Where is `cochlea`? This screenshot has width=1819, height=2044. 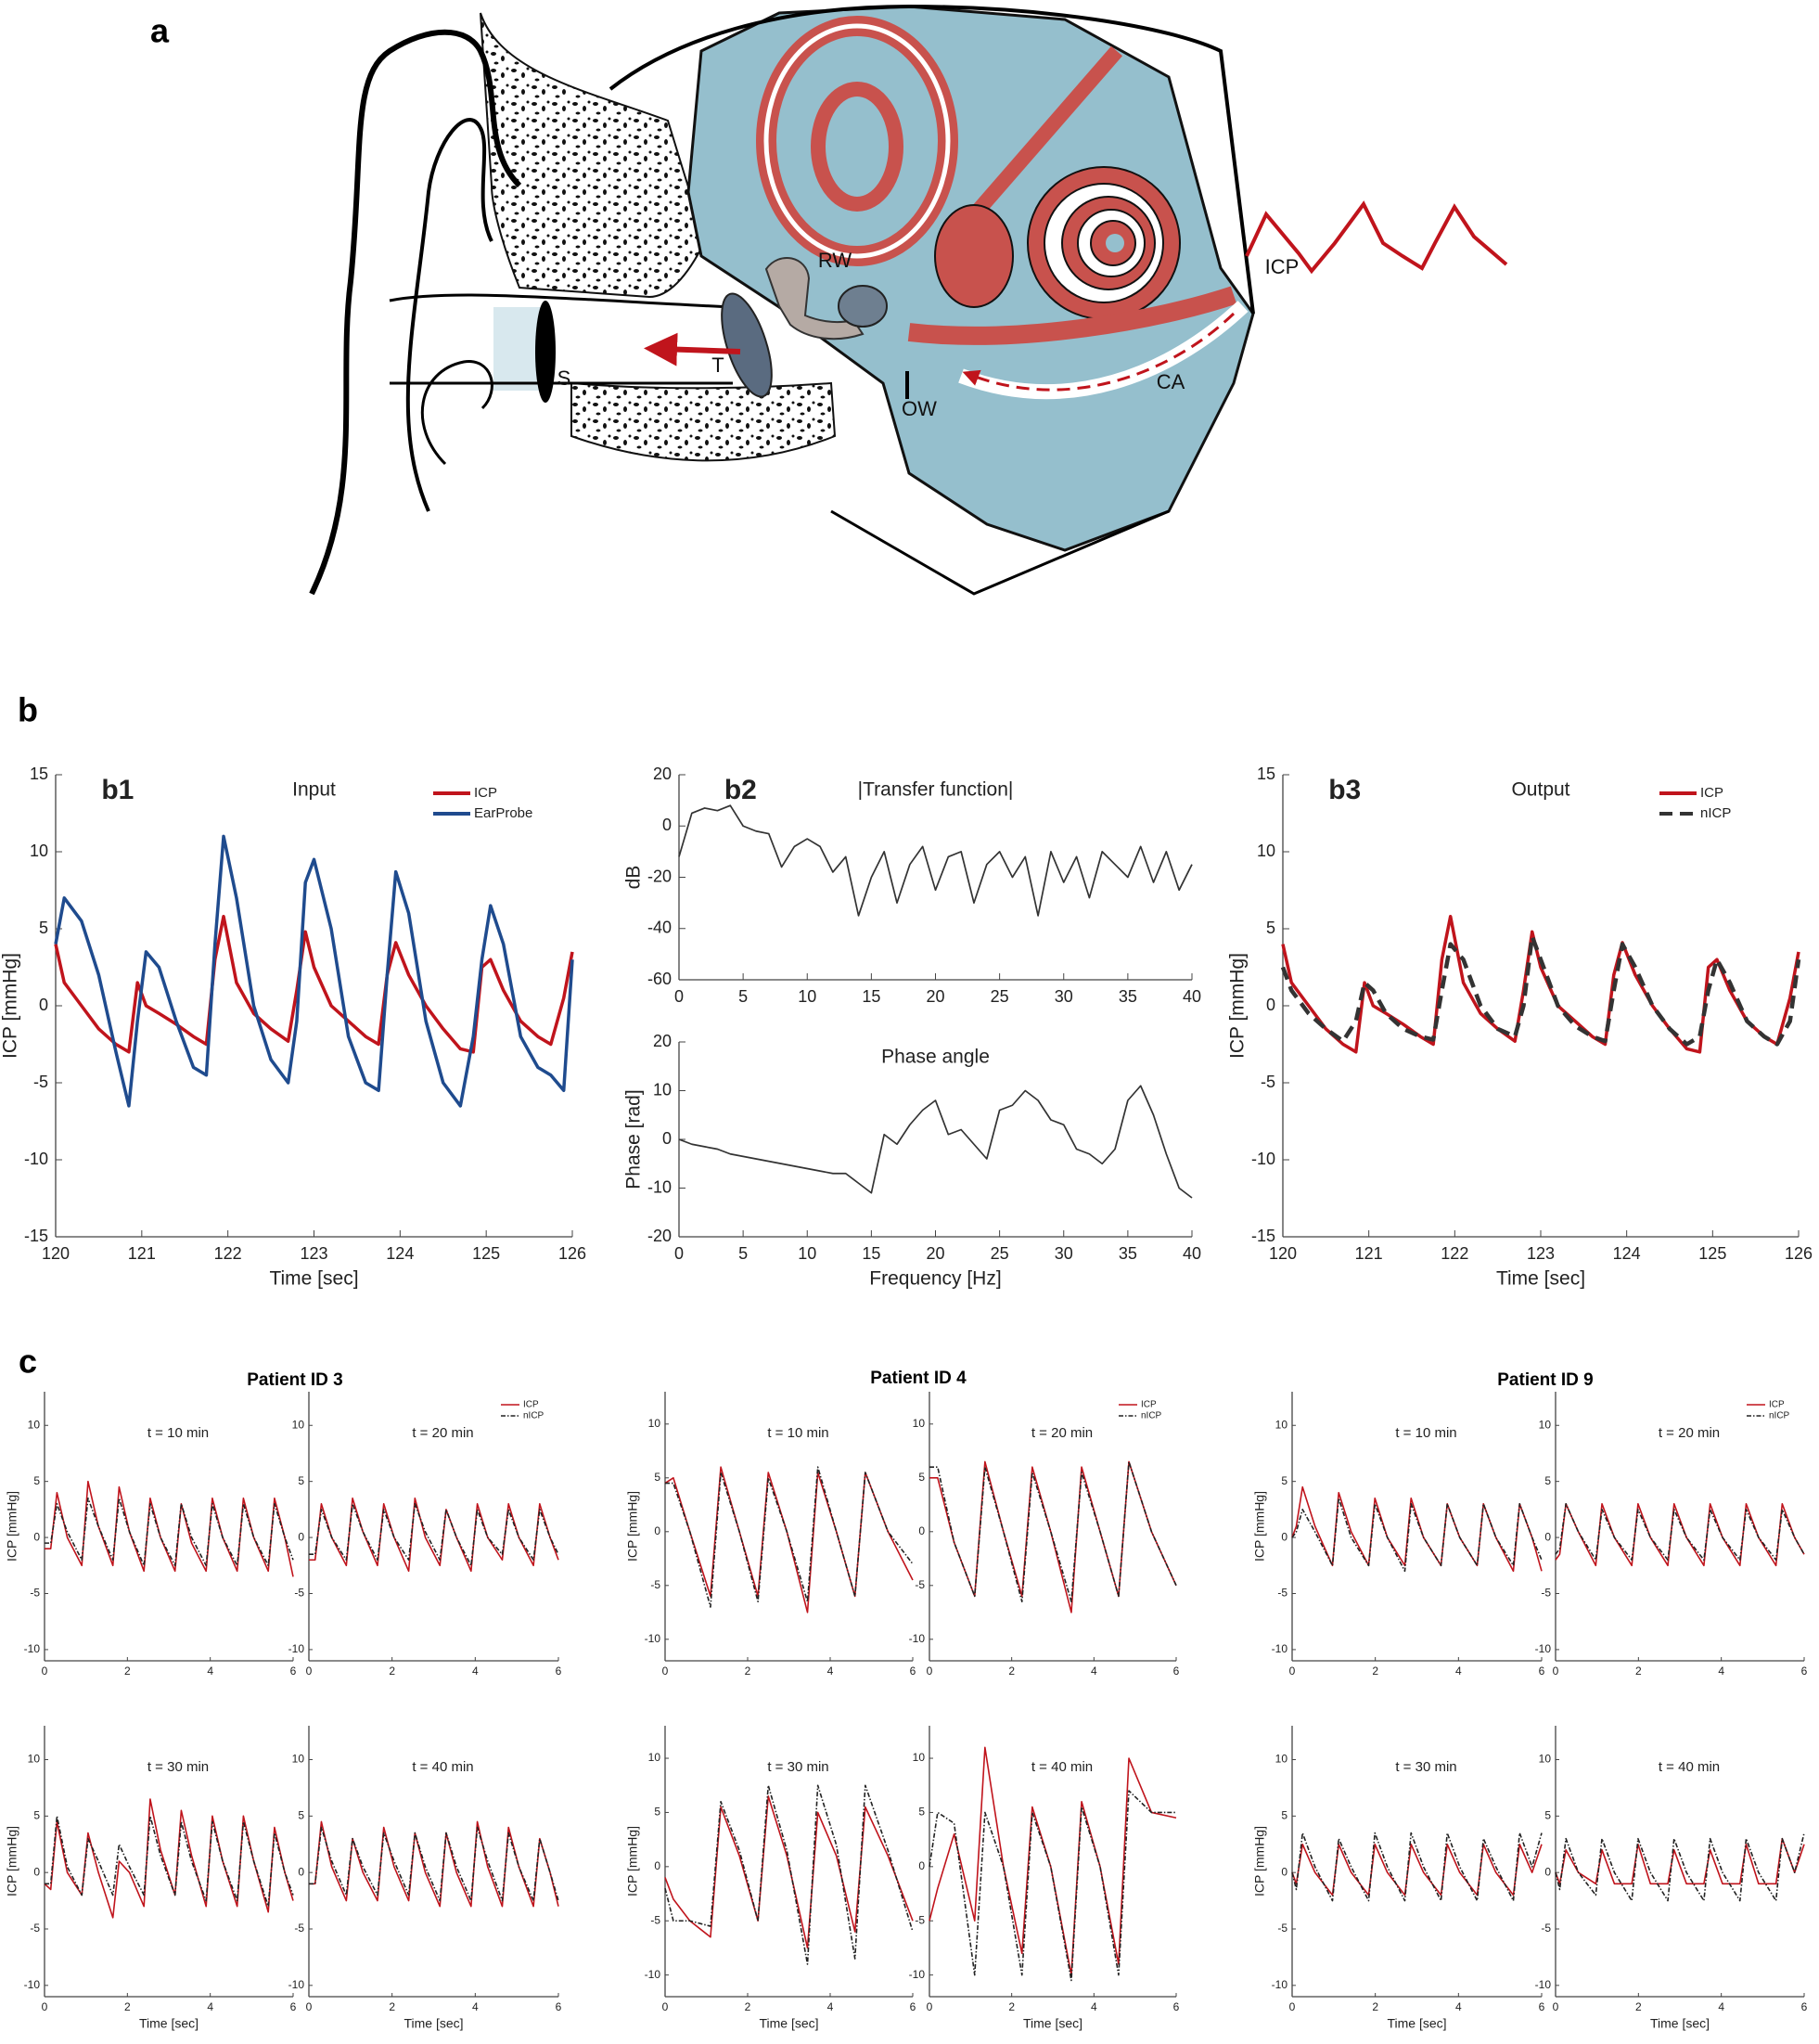
cochlea is located at coordinates (1115, 243).